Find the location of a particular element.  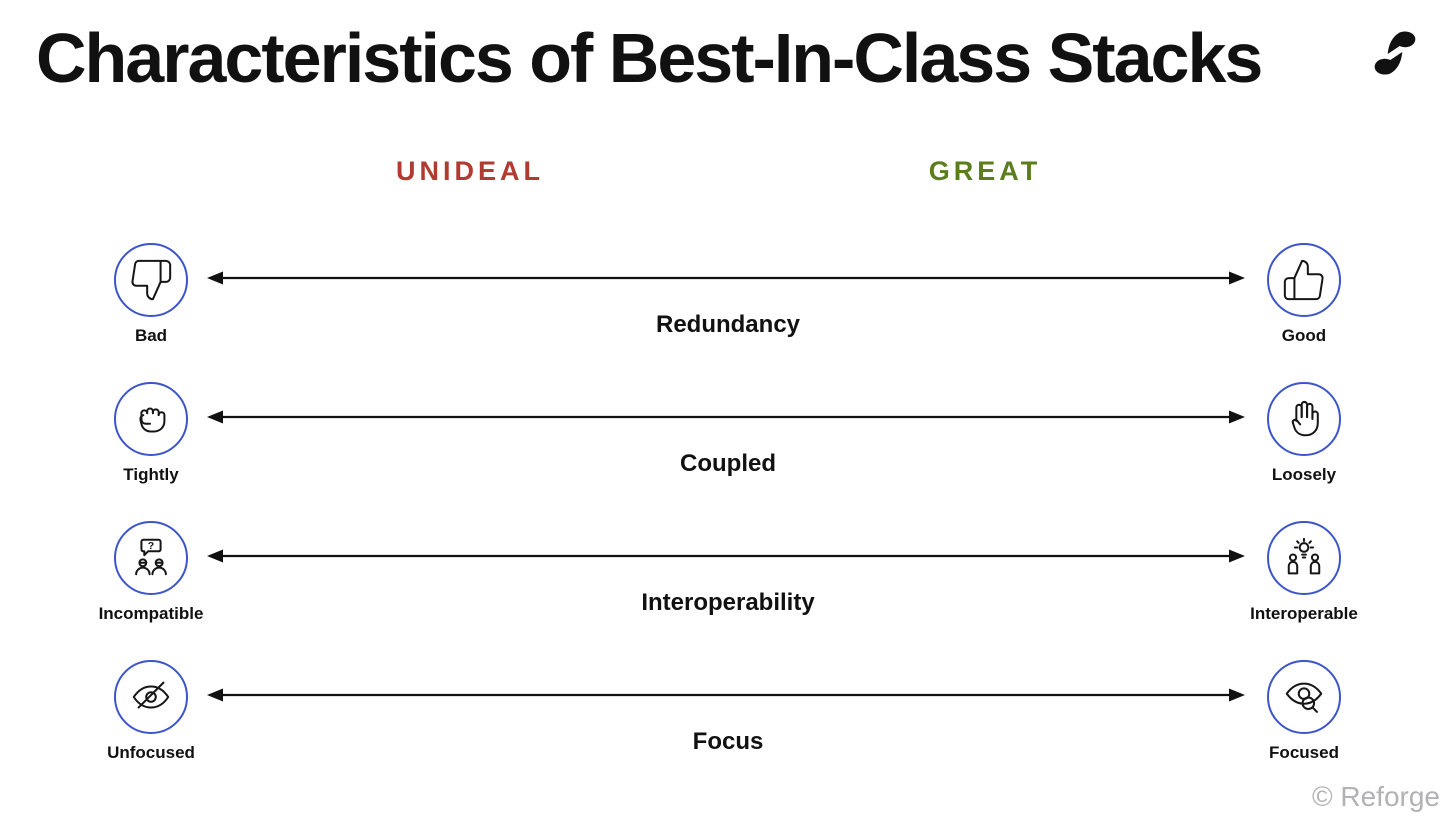

left-caption: Incompatible is located at coordinates (151, 613).